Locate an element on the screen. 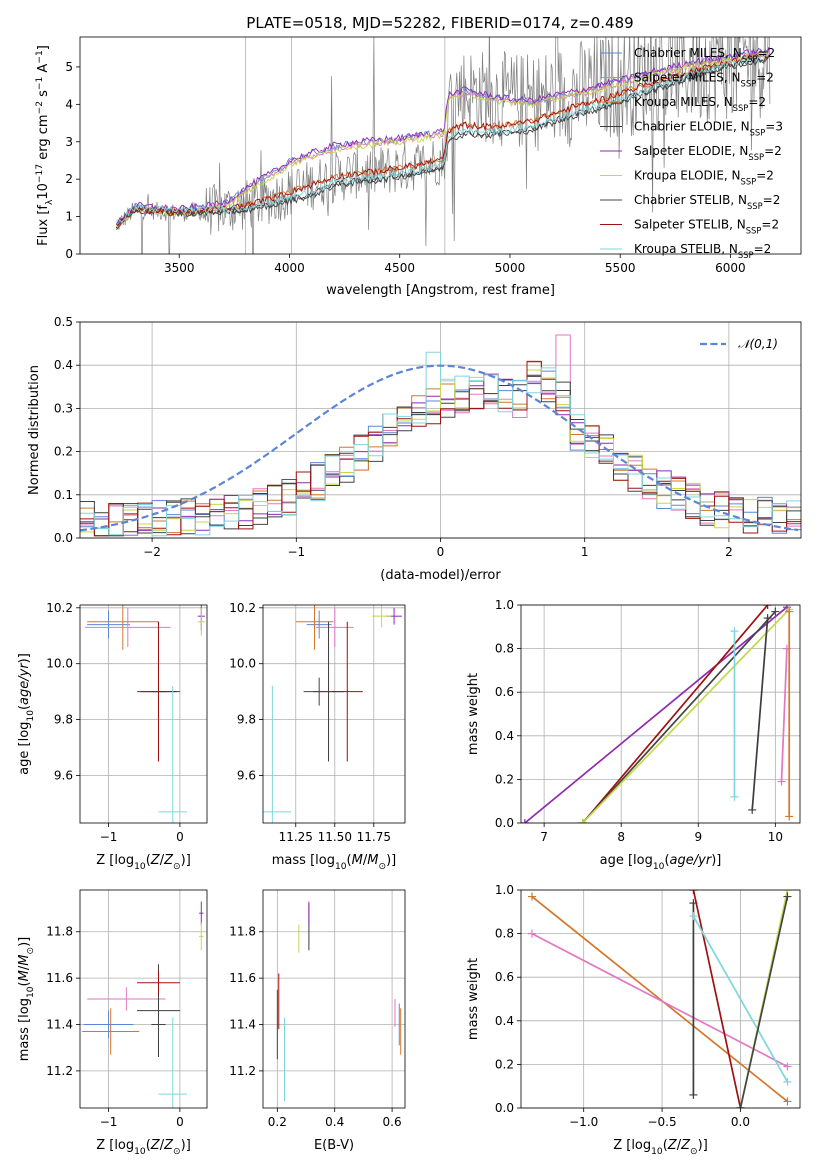  x-tick-label: 11.25 is located at coordinates (296, 837).